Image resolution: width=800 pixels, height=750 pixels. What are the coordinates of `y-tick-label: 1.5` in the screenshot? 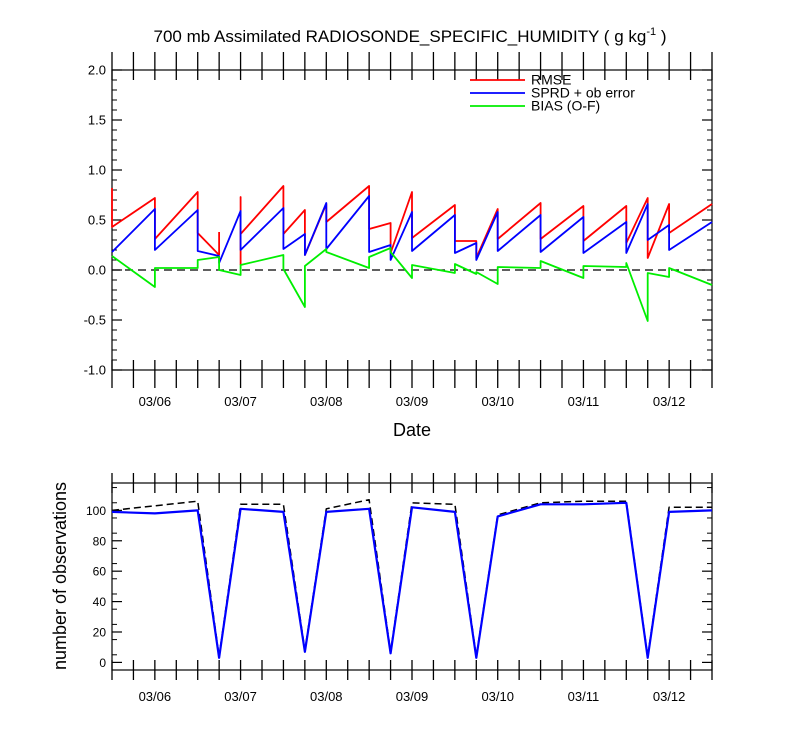 It's located at (97, 120).